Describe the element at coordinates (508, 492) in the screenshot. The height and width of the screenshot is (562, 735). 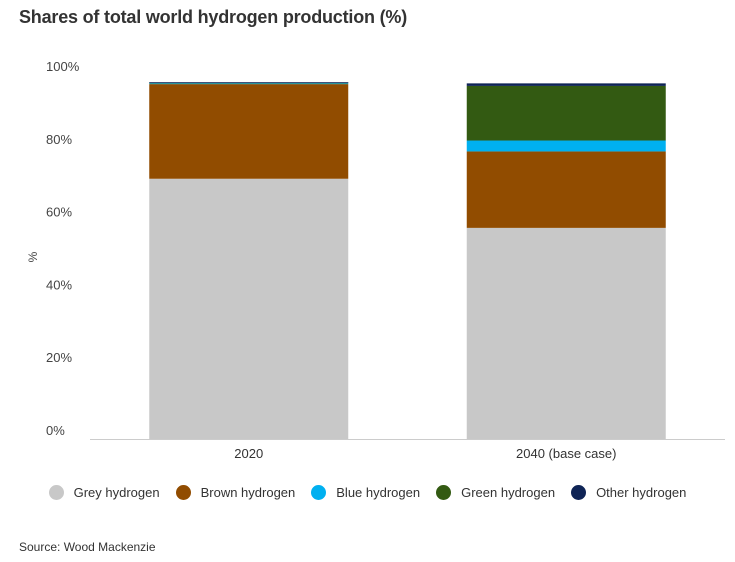
I see `legend-label: Green hydrogen` at that location.